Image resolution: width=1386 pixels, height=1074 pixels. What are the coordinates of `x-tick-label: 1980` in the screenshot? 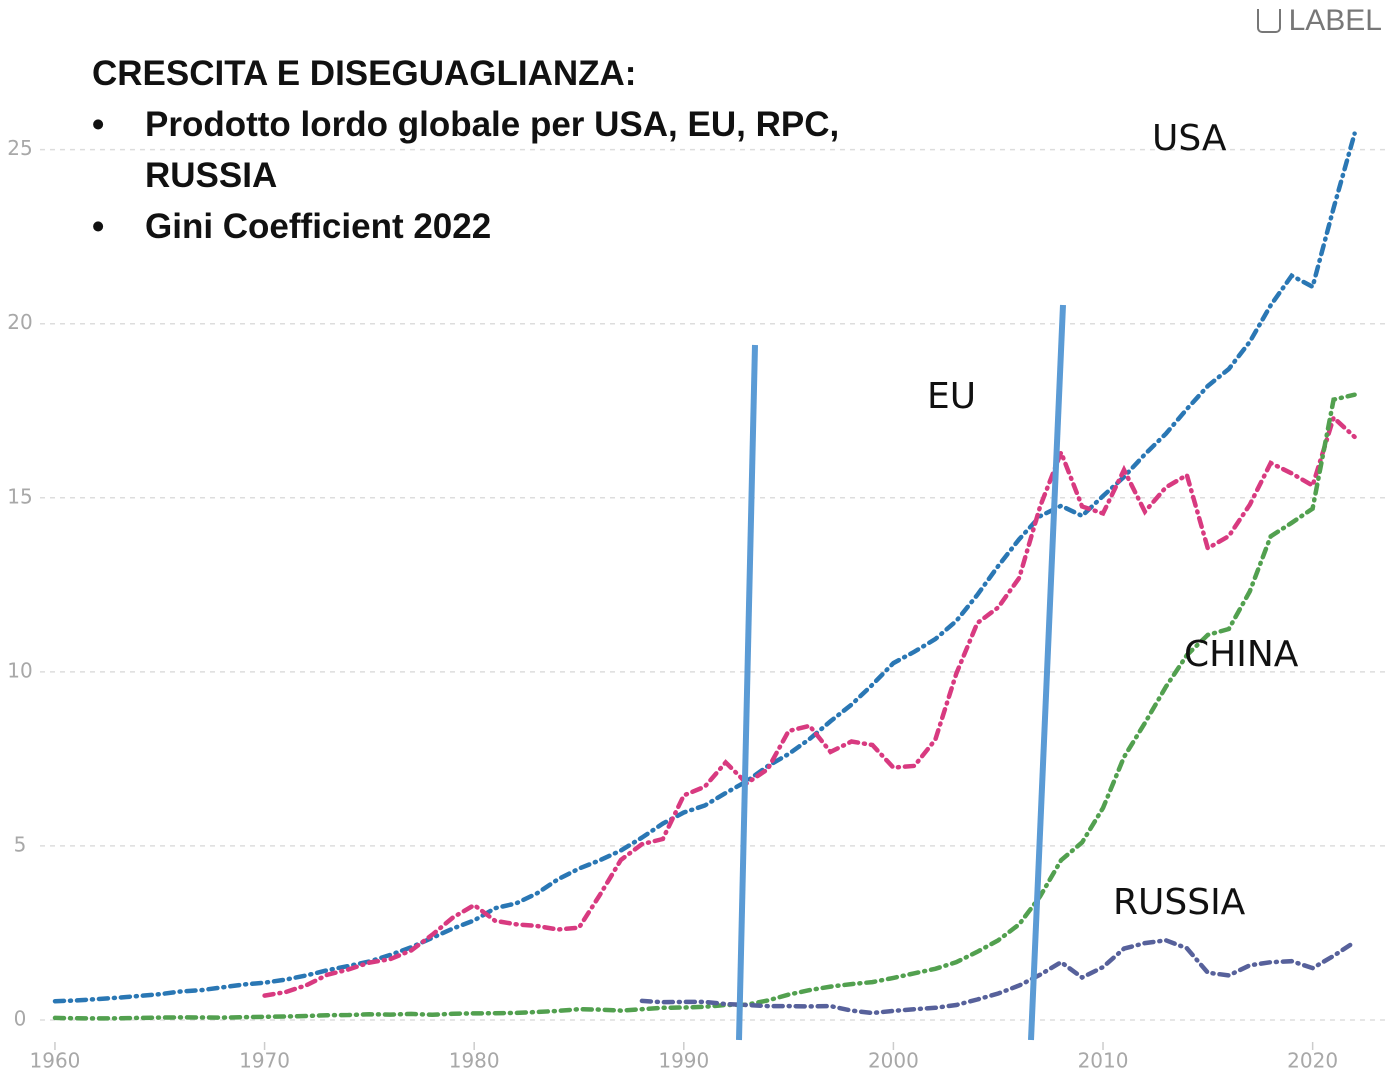 It's located at (474, 1061).